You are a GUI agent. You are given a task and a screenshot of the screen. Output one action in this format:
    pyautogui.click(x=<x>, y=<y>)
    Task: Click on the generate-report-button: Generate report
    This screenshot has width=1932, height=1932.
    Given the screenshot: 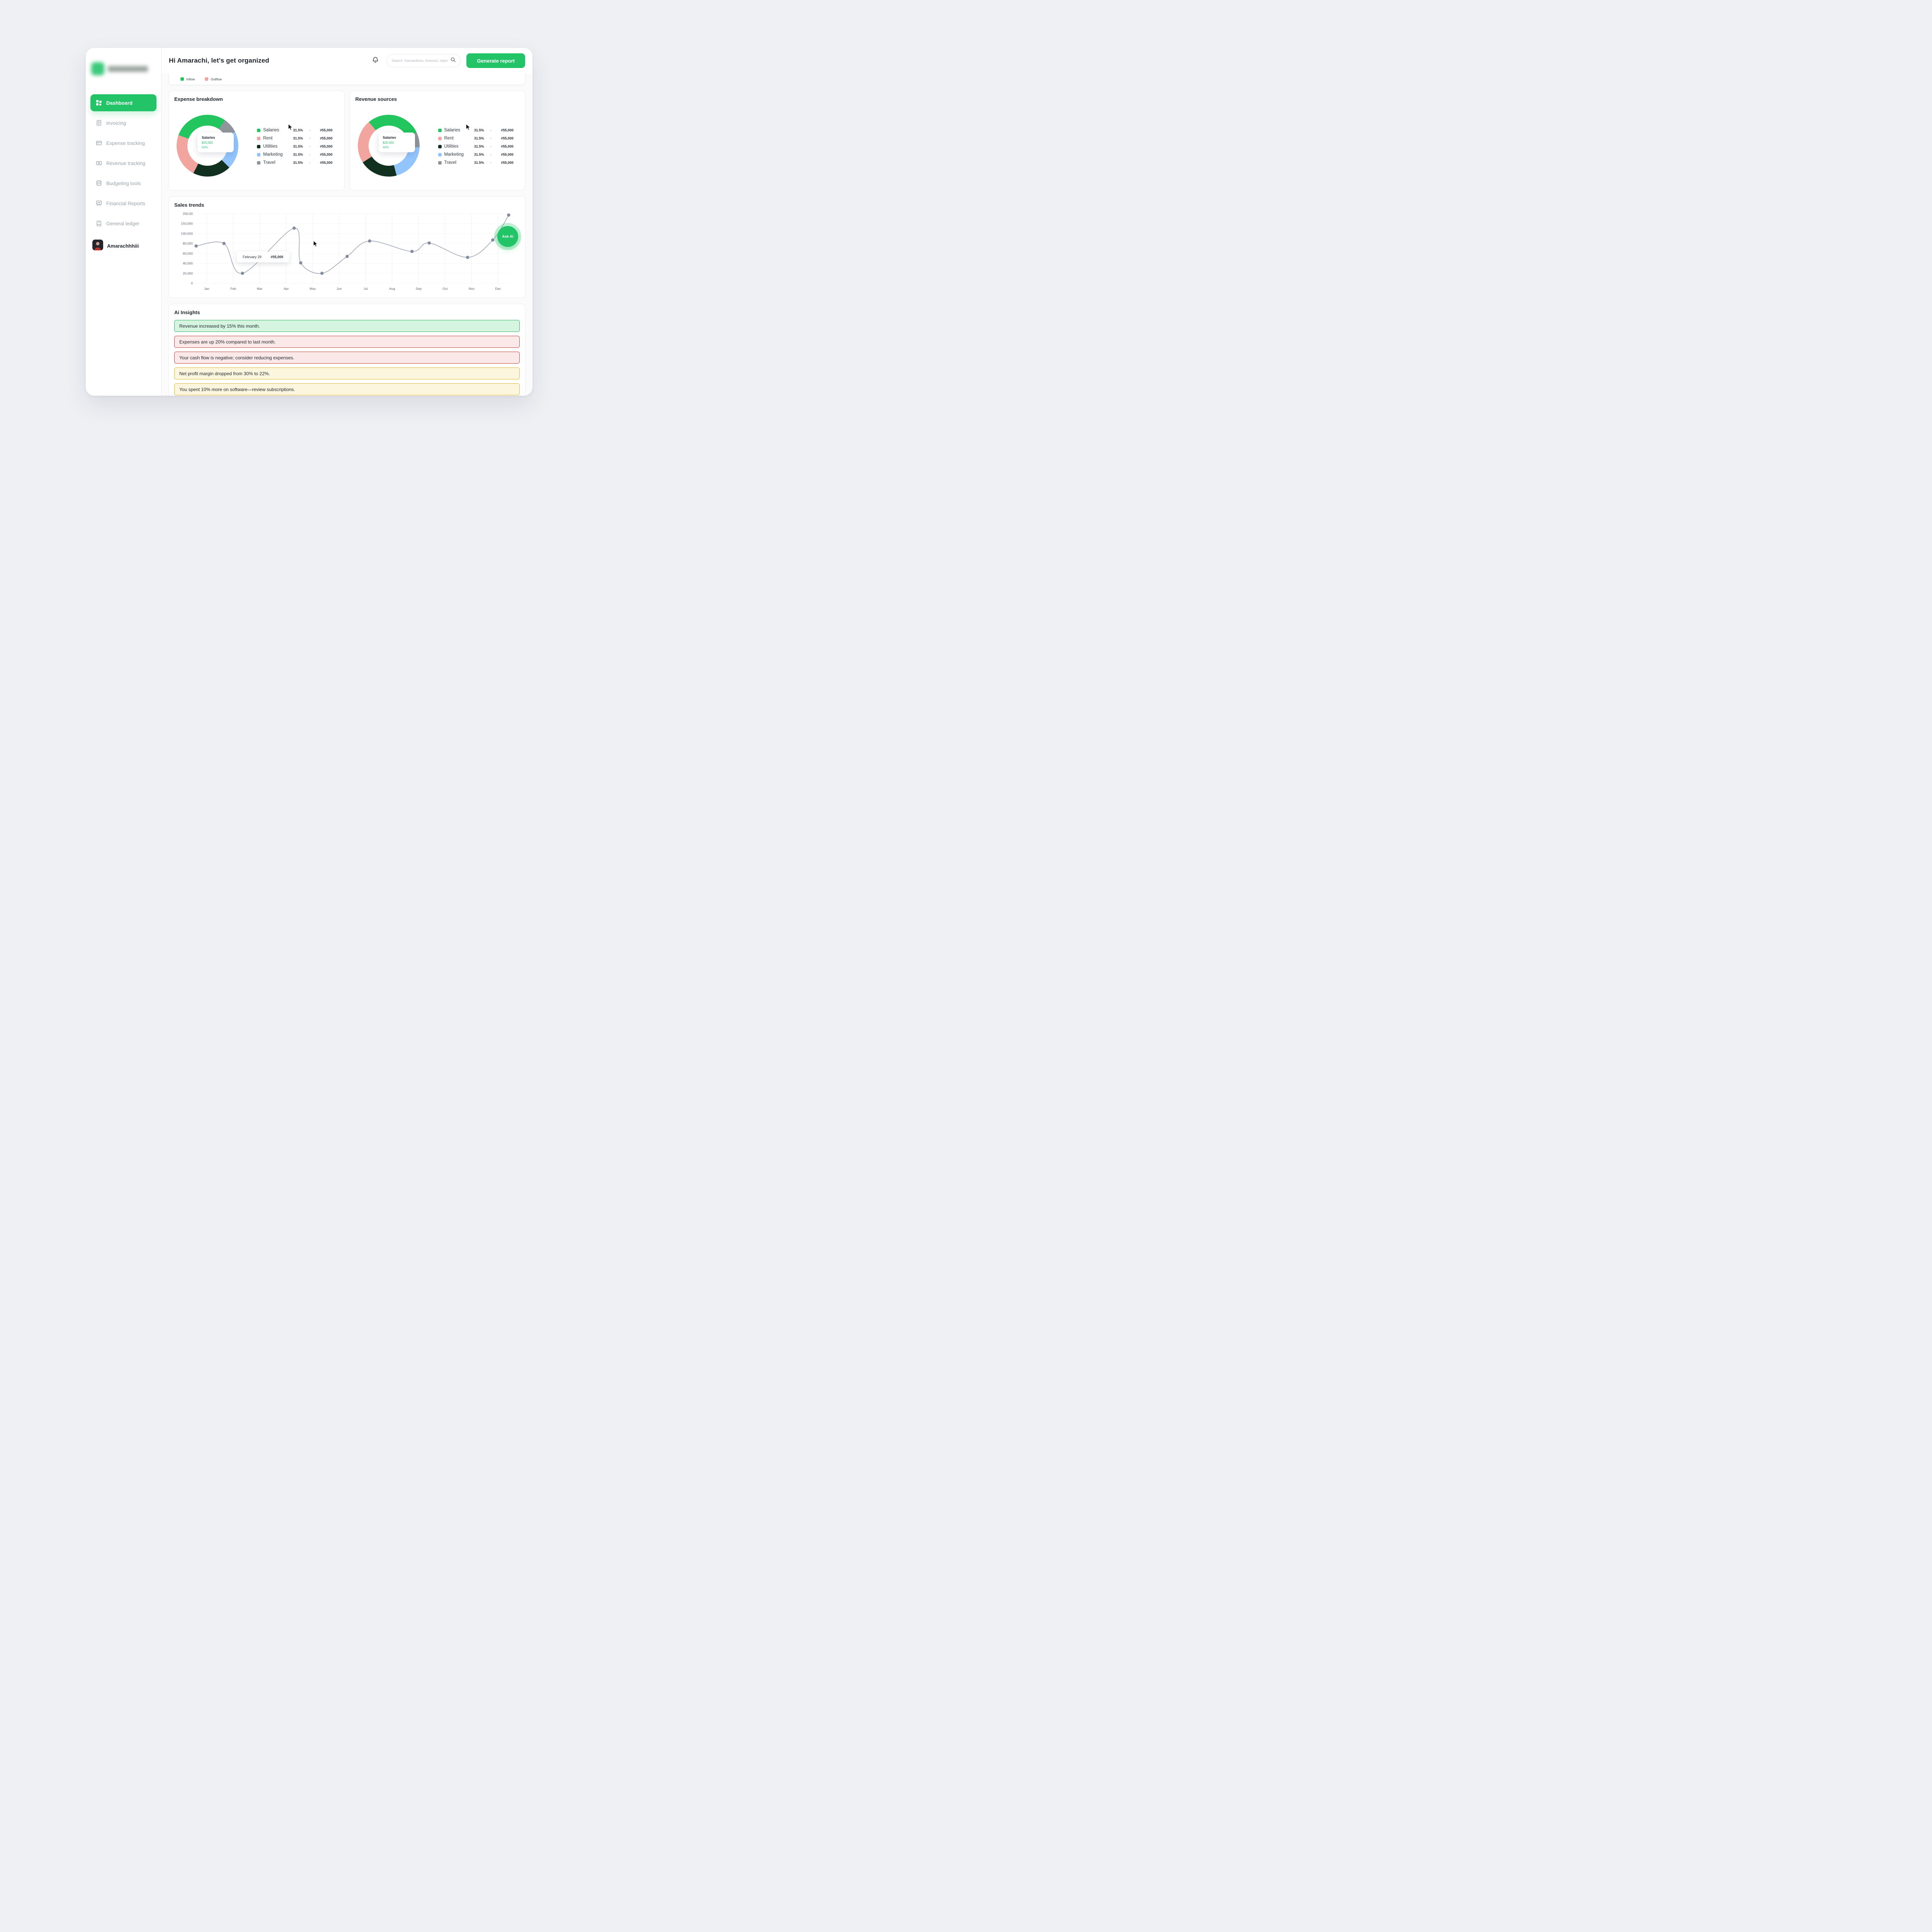 What is the action you would take?
    pyautogui.click(x=496, y=61)
    